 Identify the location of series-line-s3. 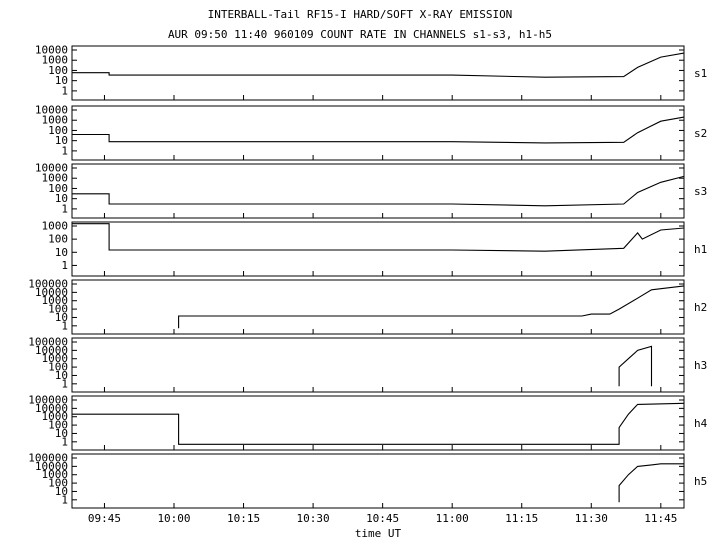
(378, 191).